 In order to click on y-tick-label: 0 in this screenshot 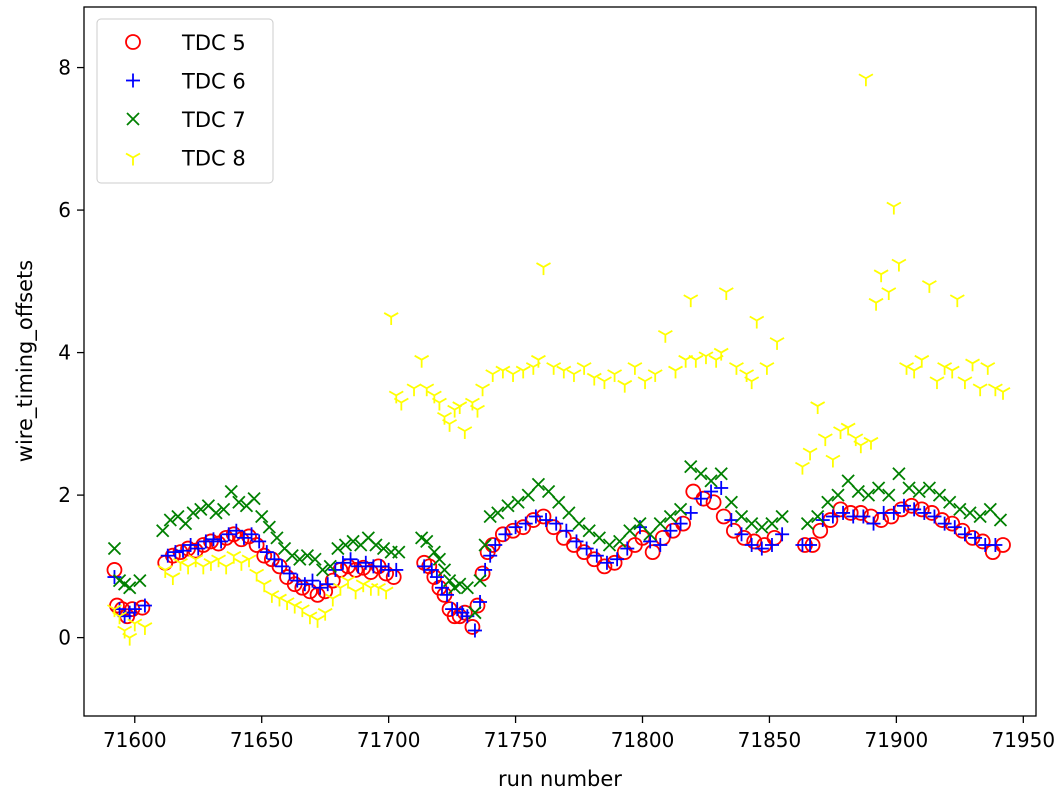, I will do `click(64, 638)`.